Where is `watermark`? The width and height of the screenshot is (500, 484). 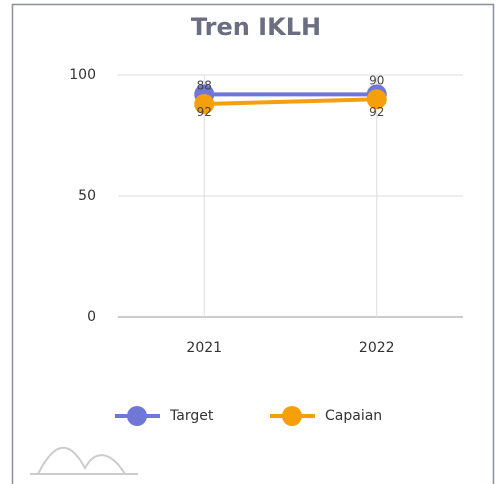 watermark is located at coordinates (84, 460).